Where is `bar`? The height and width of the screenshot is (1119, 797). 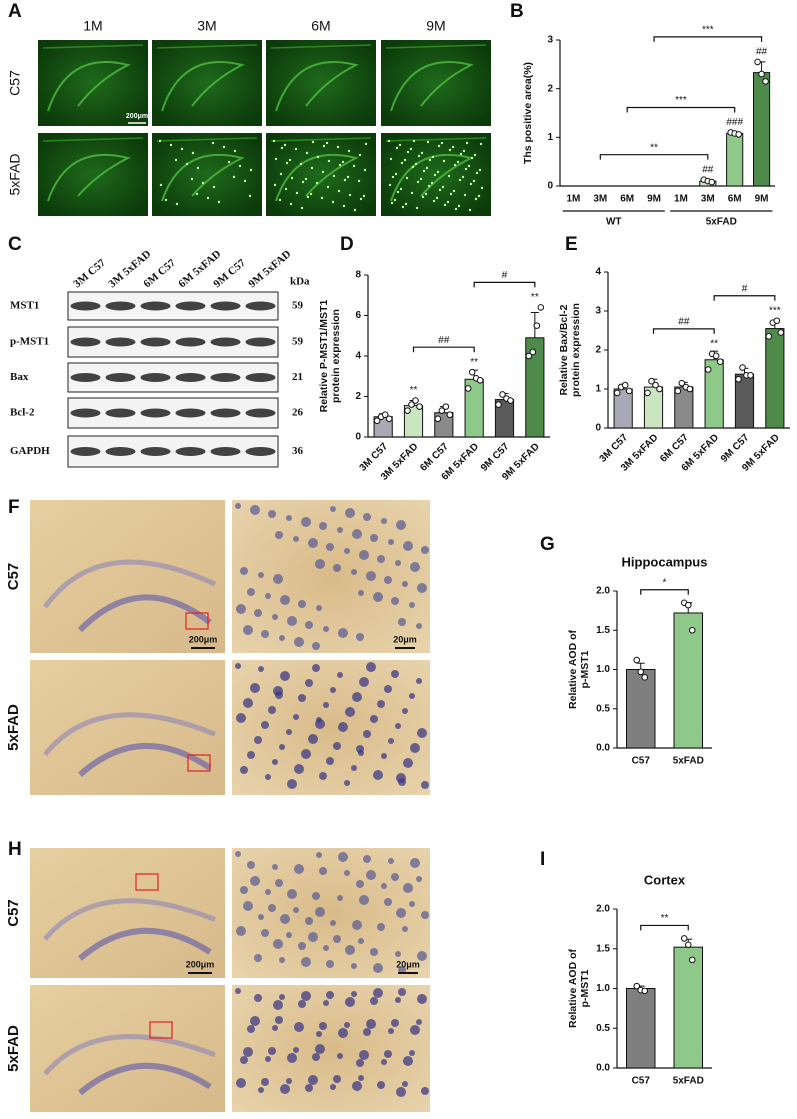
bar is located at coordinates (641, 1028).